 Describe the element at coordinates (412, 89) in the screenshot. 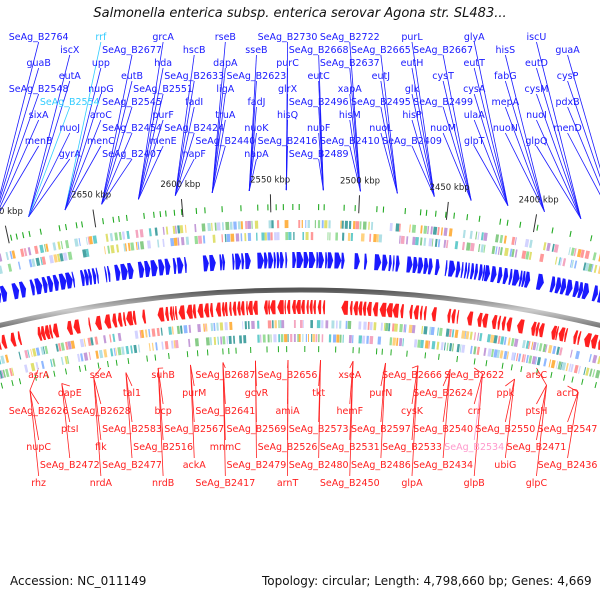

I see `gene-label: glk` at that location.